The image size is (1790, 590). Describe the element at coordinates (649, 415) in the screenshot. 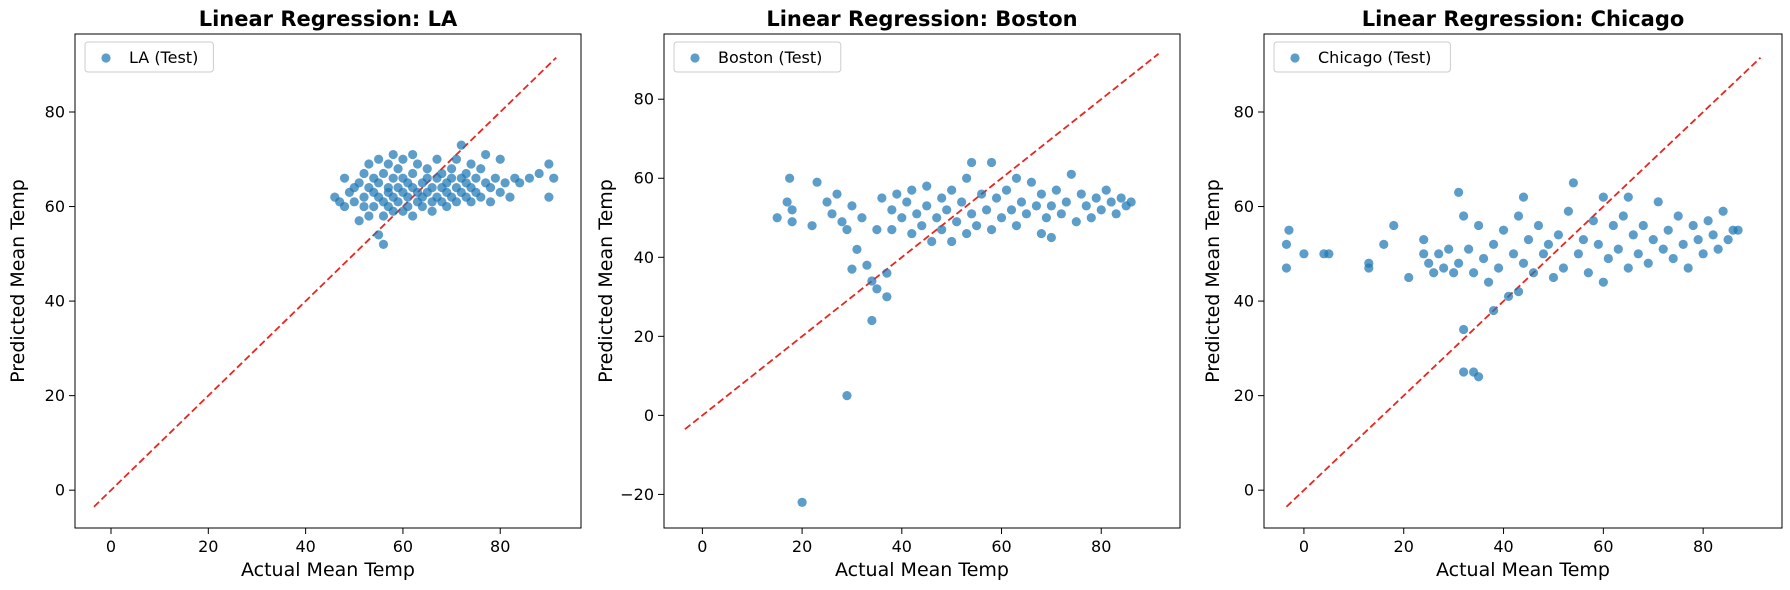

I see `y-tick-label: 0` at that location.